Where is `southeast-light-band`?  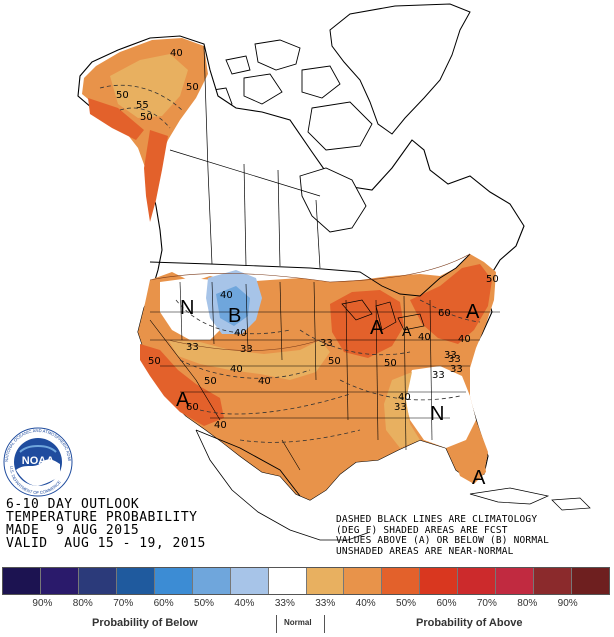
southeast-light-band is located at coordinates (402, 410).